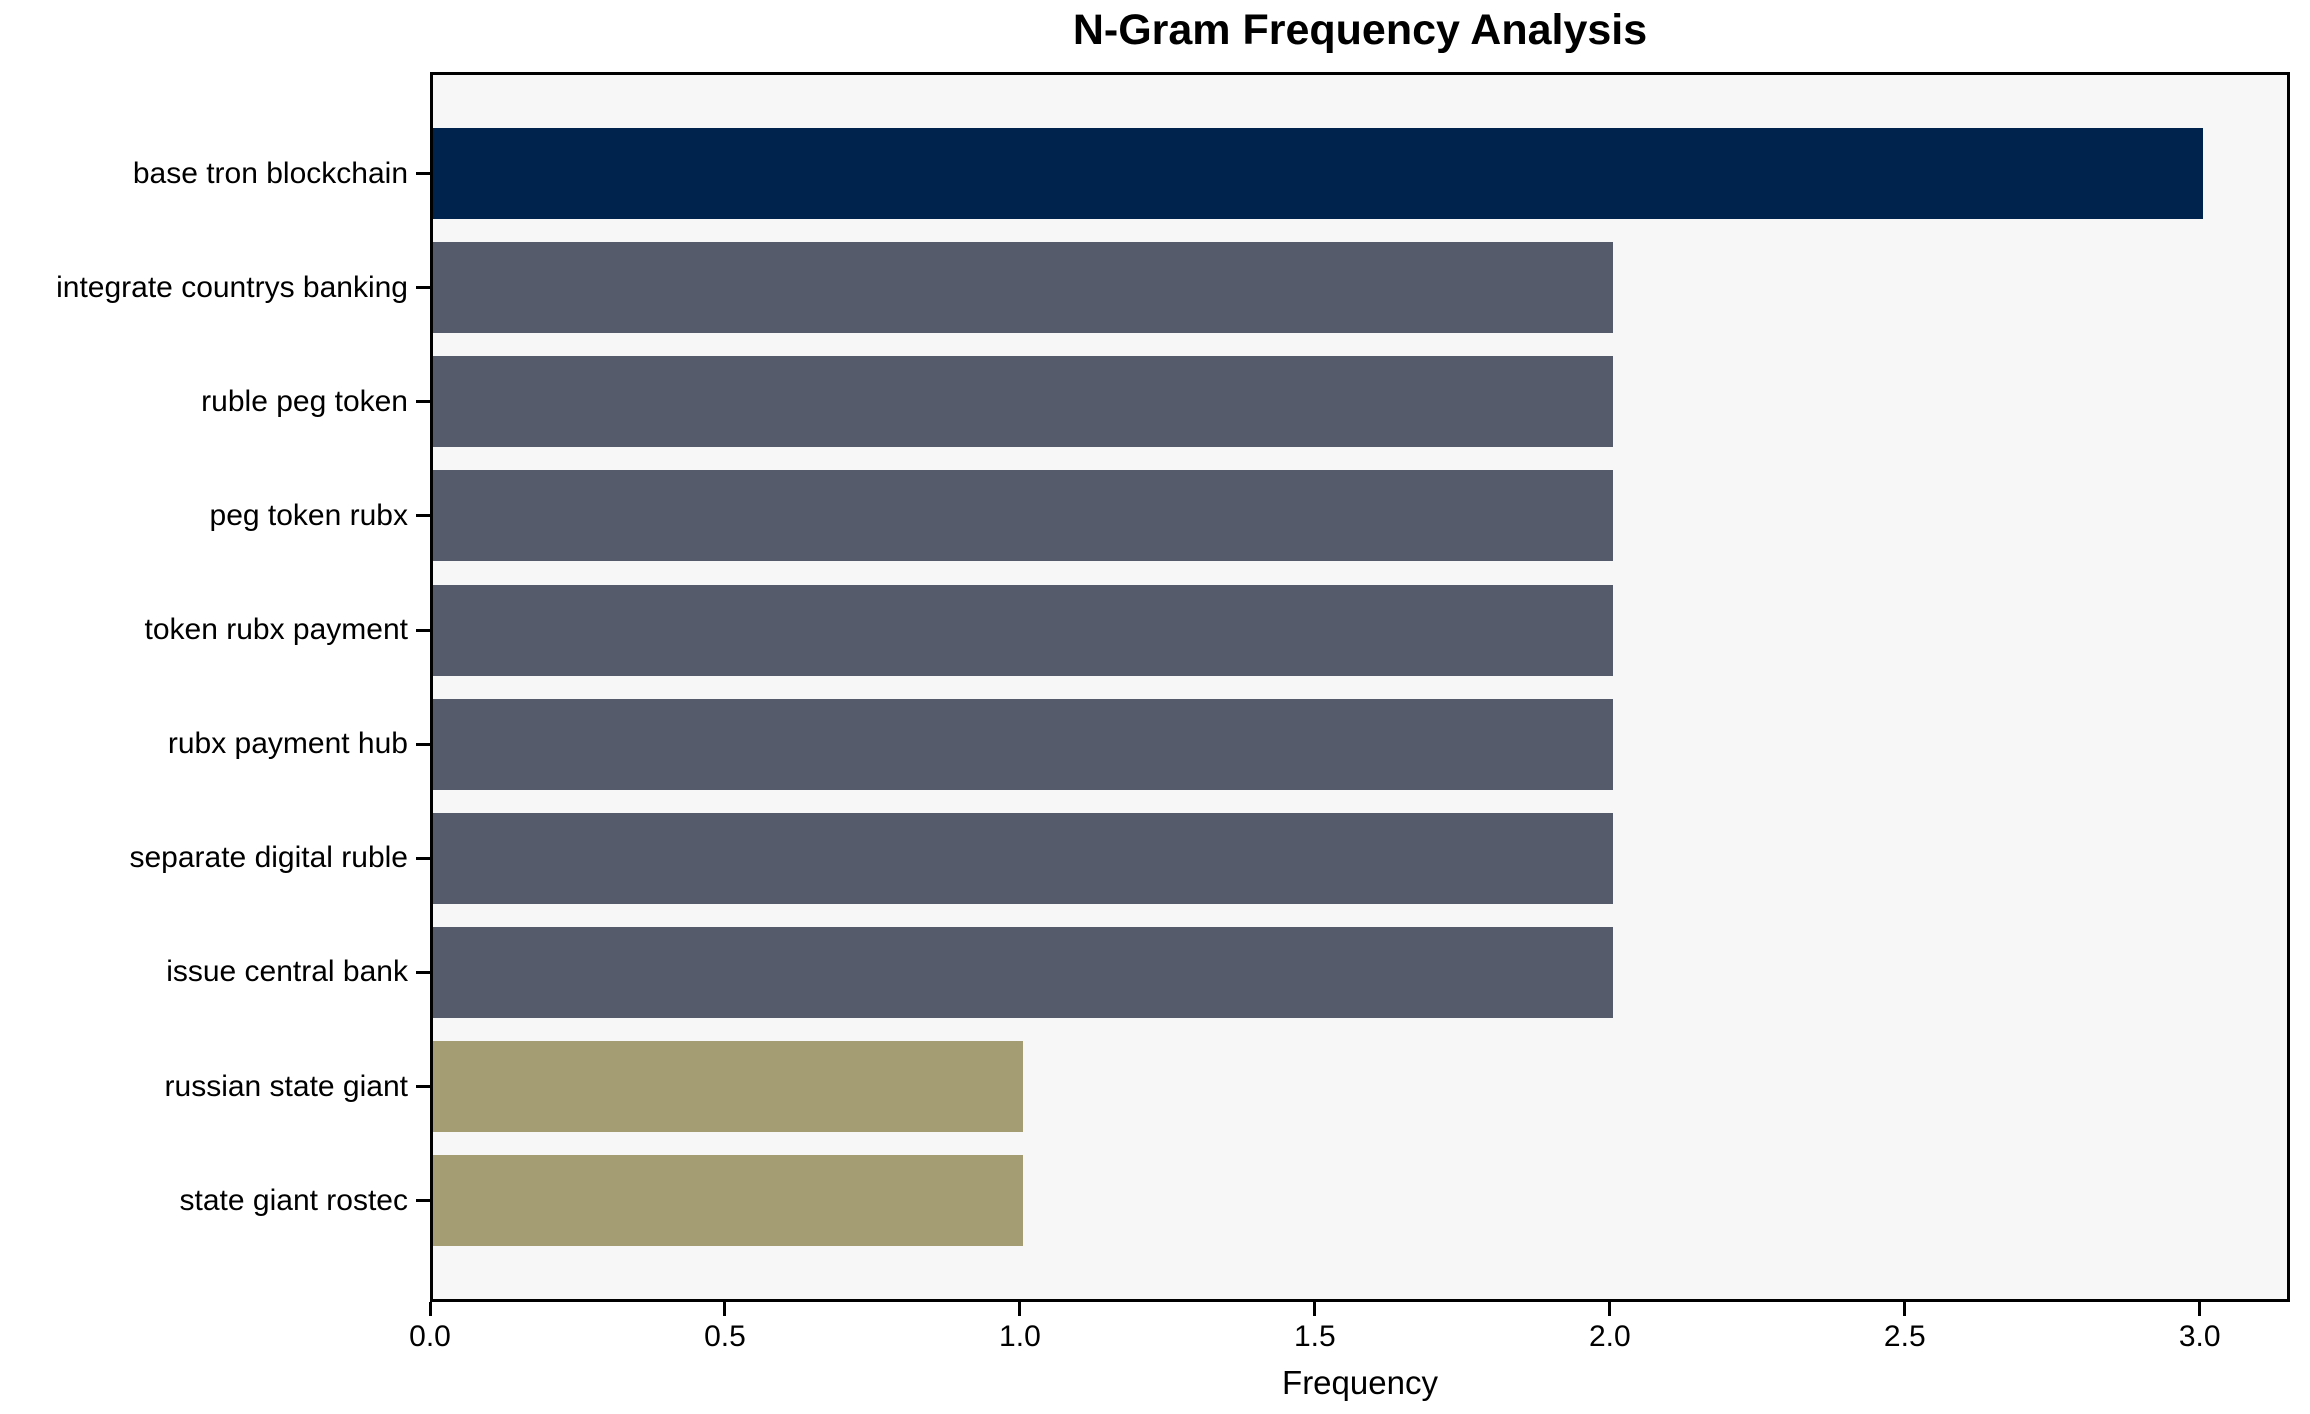  I want to click on x-tick-label: 0.0, so click(430, 1336).